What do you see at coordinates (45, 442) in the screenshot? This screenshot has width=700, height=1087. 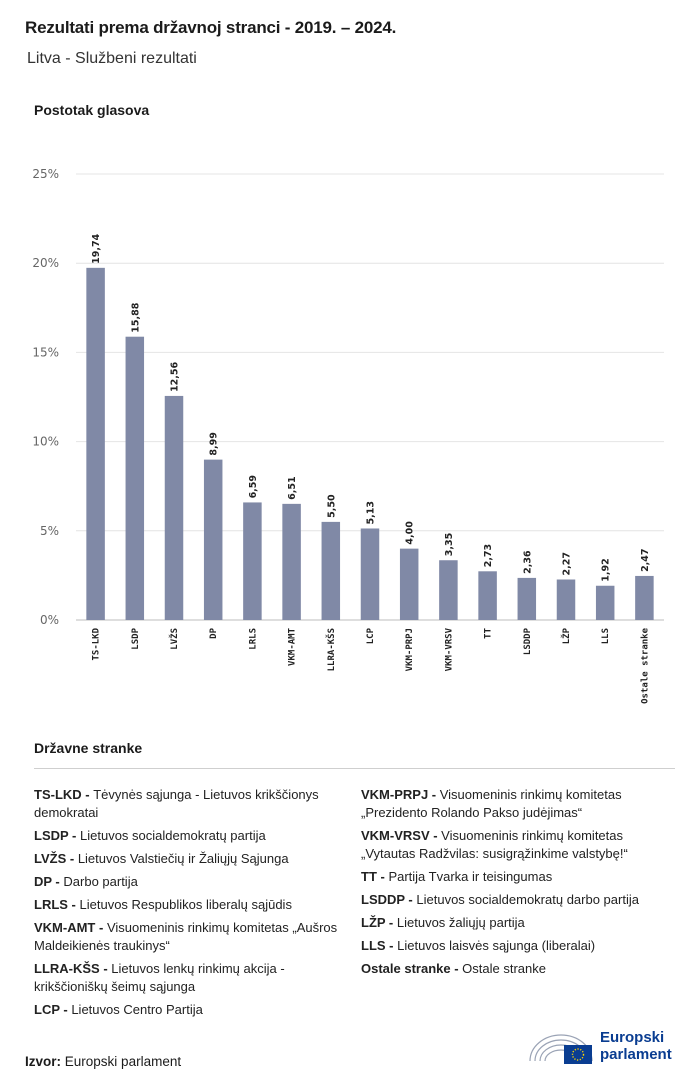 I see `y-tick-label: 10%` at bounding box center [45, 442].